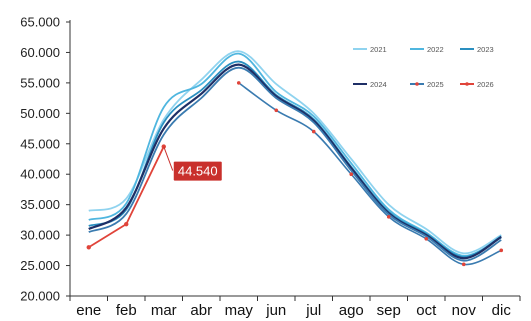 This screenshot has width=531, height=321. I want to click on legend-label-2021: 2021, so click(378, 49).